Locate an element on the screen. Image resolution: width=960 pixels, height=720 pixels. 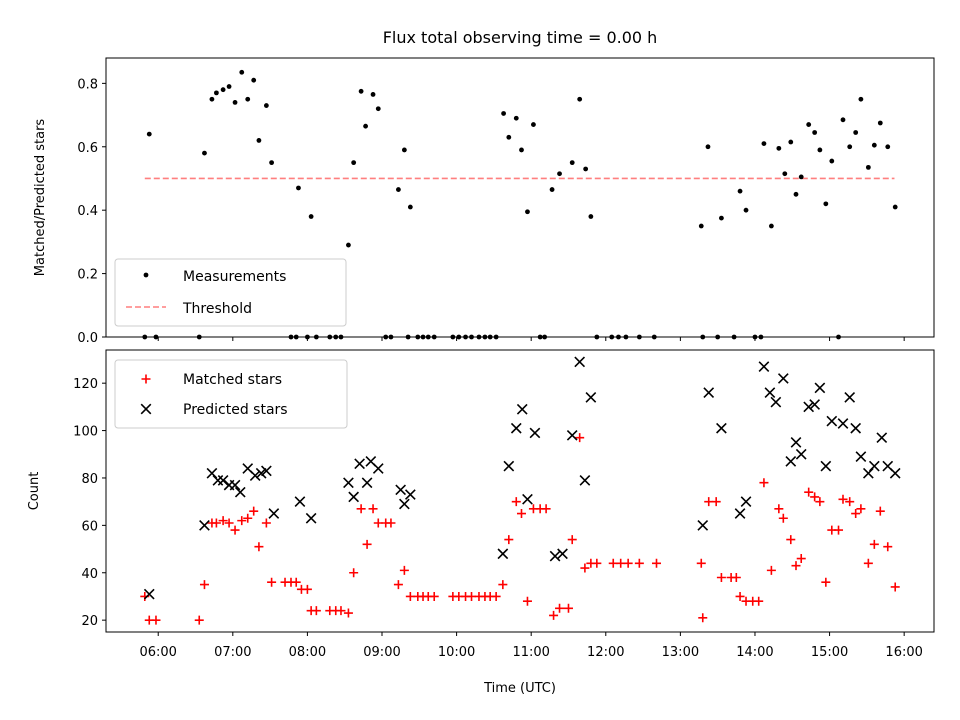
legend-predicted-marker is located at coordinates (146, 409).